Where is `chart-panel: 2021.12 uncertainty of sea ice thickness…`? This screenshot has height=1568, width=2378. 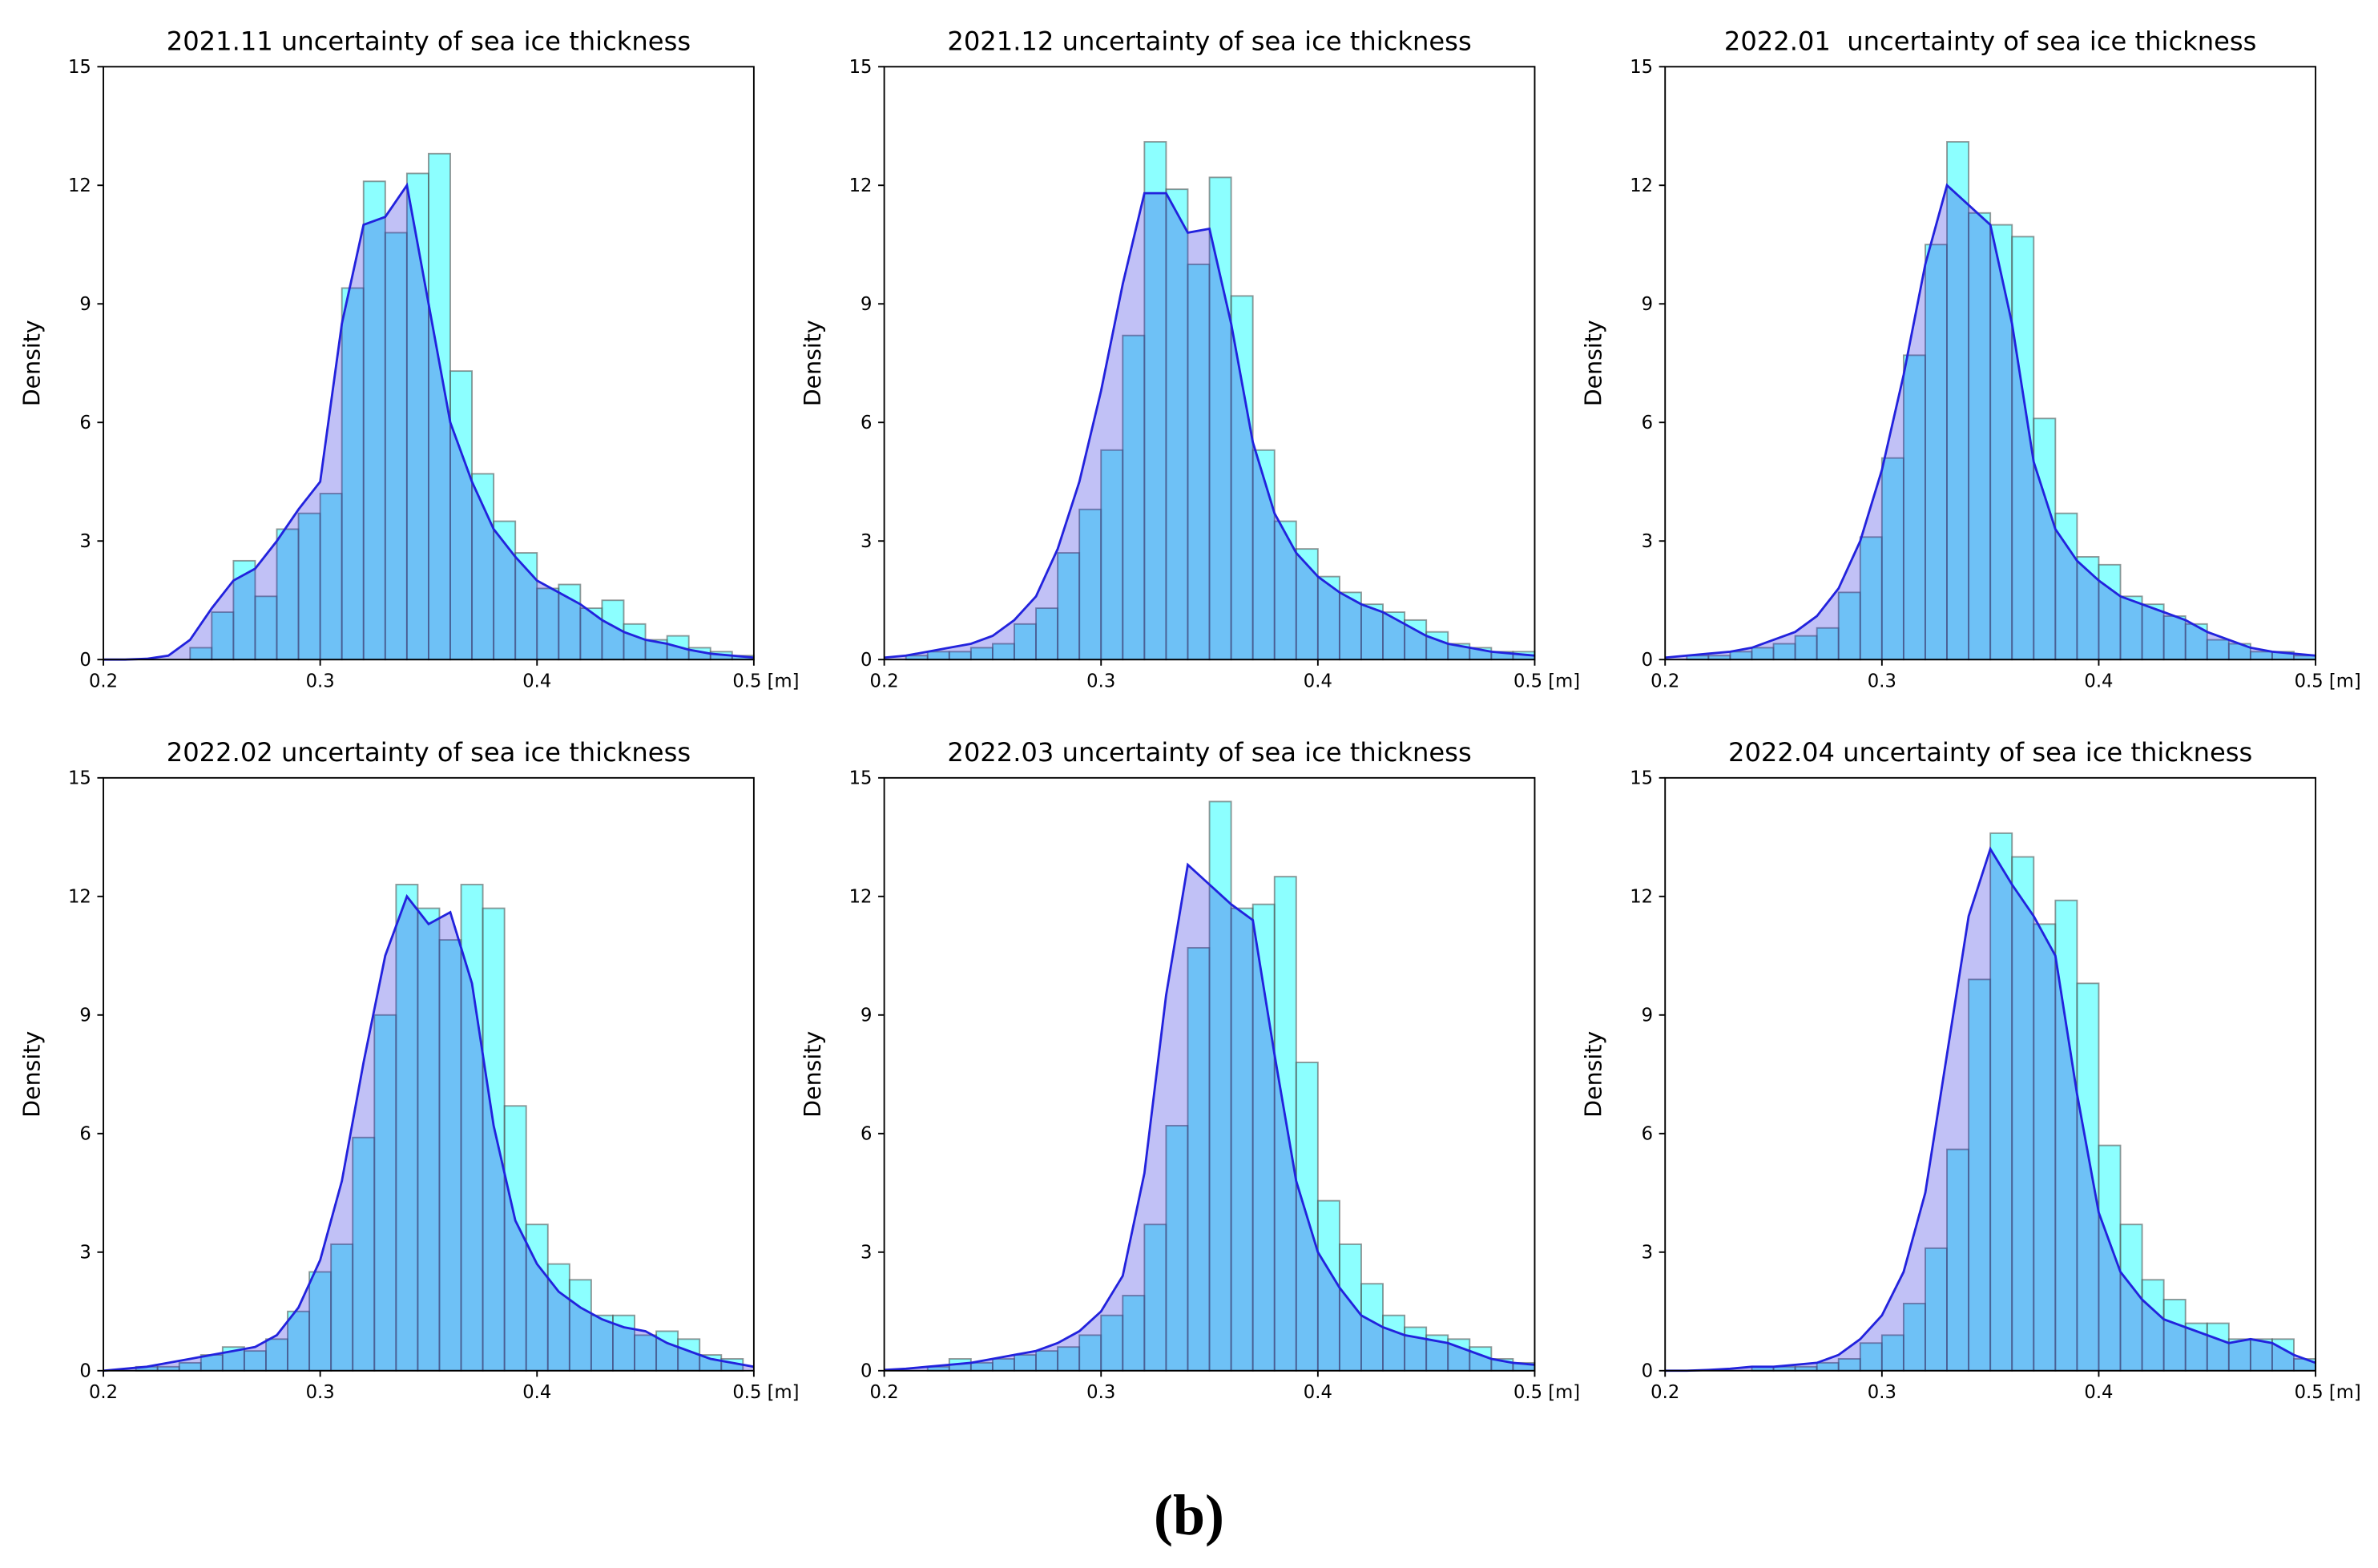
chart-panel: 2021.12 uncertainty of sea ice thickness… is located at coordinates (1190, 358).